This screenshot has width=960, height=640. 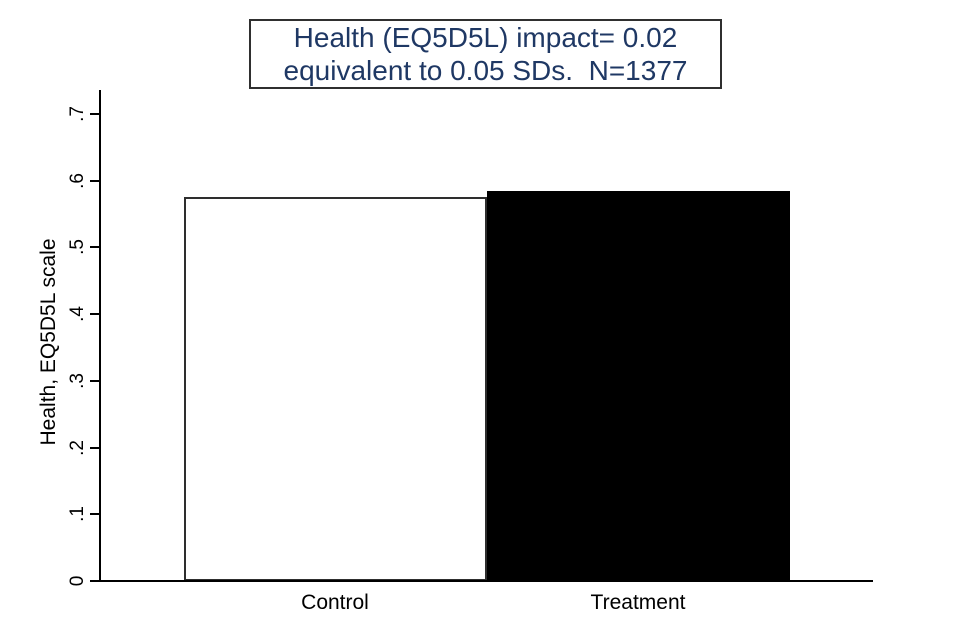 What do you see at coordinates (77, 380) in the screenshot?
I see `y-tick-label: .3` at bounding box center [77, 380].